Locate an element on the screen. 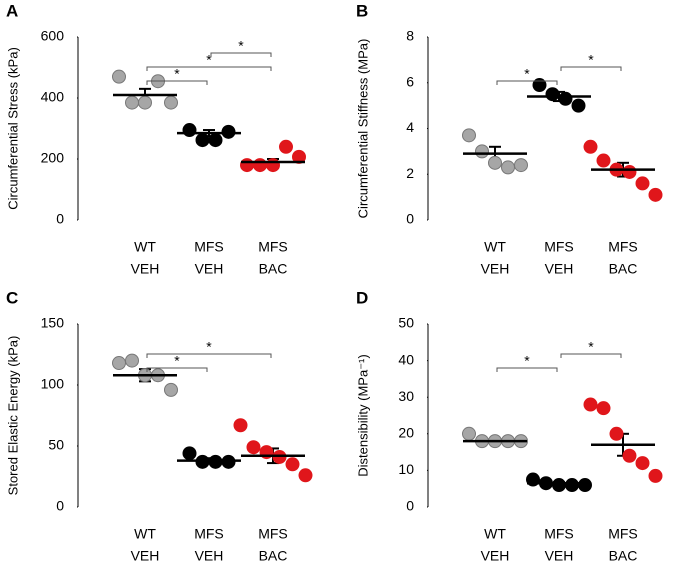  y-axis-label: Circumferential Stress (kPa) is located at coordinates (12, 128).